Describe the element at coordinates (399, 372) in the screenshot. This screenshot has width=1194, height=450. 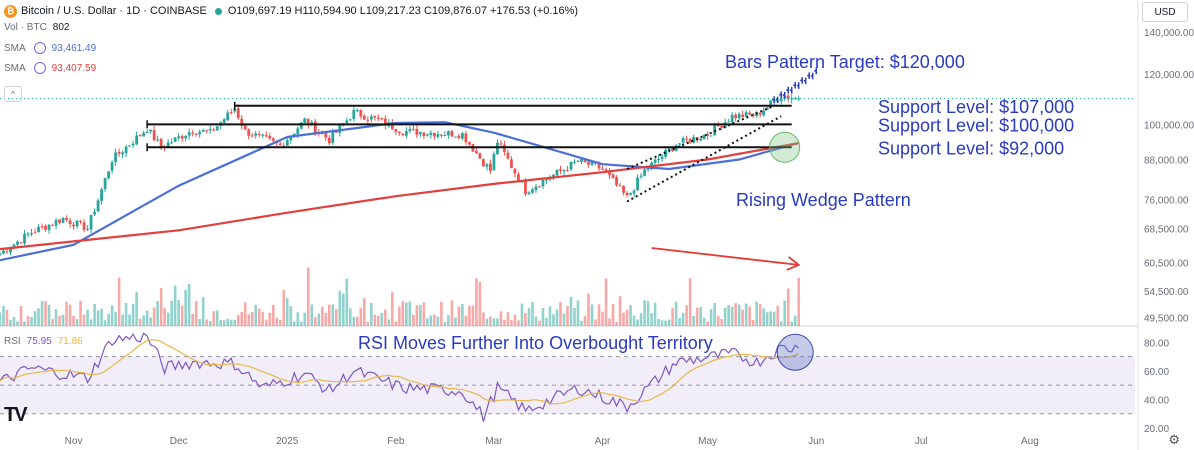
I see `rsi-ma-line` at that location.